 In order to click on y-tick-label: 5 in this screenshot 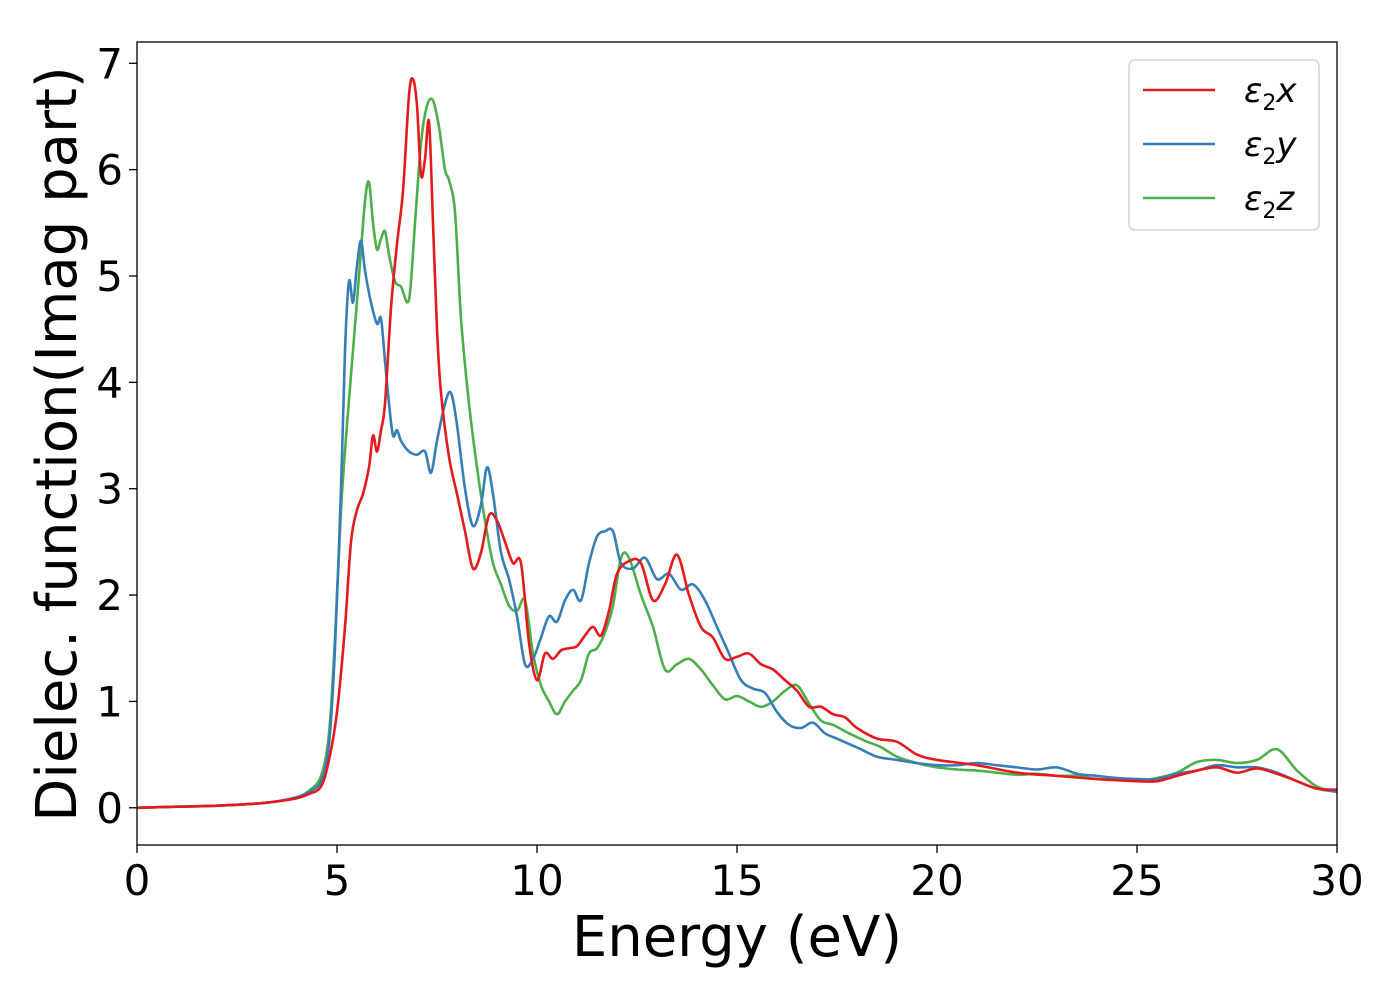, I will do `click(109, 276)`.